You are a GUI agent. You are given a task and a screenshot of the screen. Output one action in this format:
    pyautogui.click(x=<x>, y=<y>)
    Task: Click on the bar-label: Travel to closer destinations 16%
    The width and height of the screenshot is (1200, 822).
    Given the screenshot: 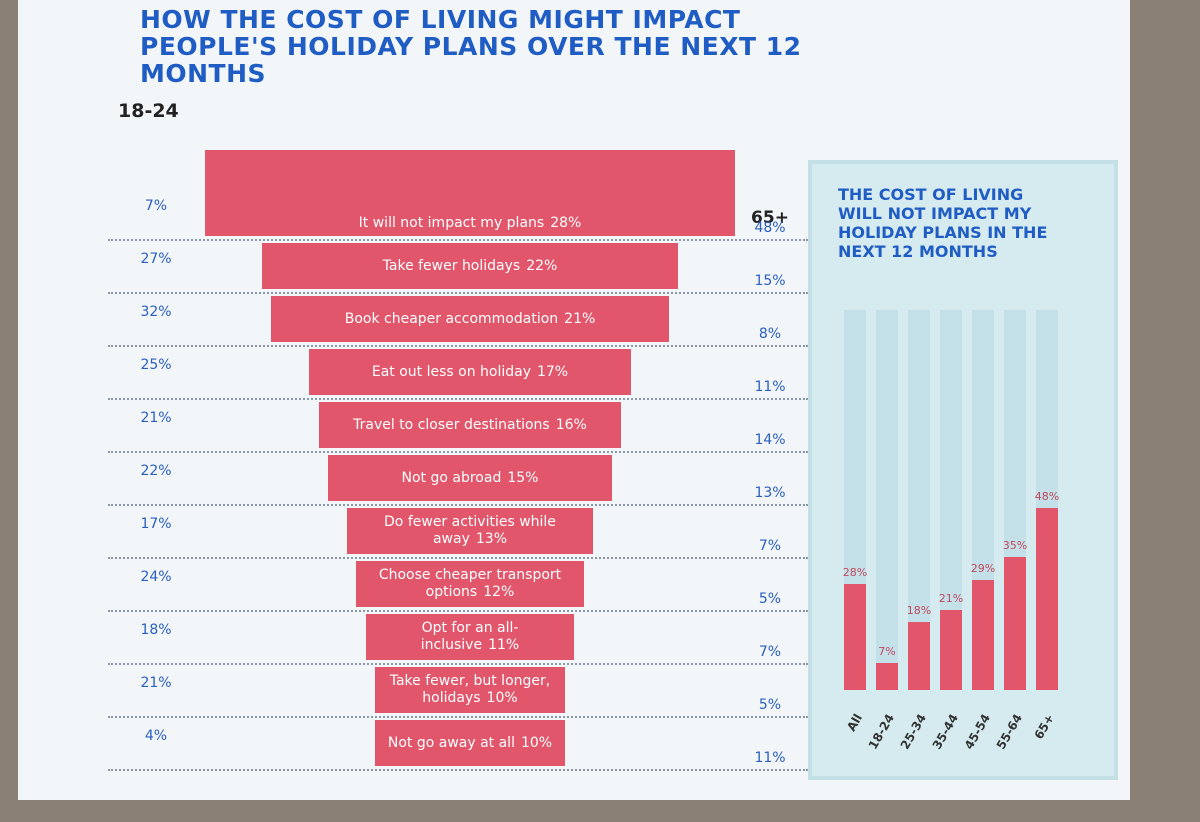 What is the action you would take?
    pyautogui.click(x=470, y=425)
    